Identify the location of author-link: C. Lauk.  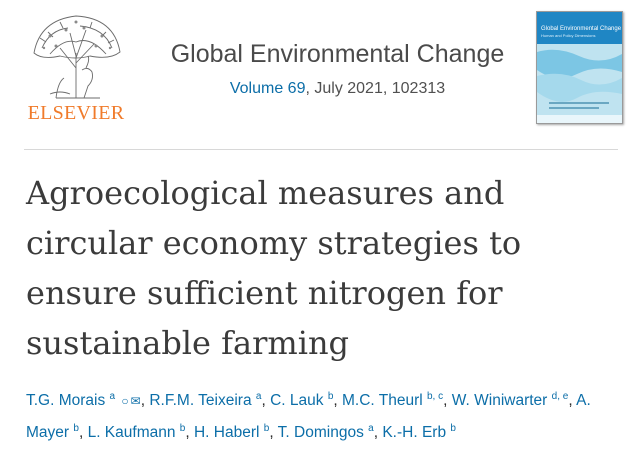
(297, 400).